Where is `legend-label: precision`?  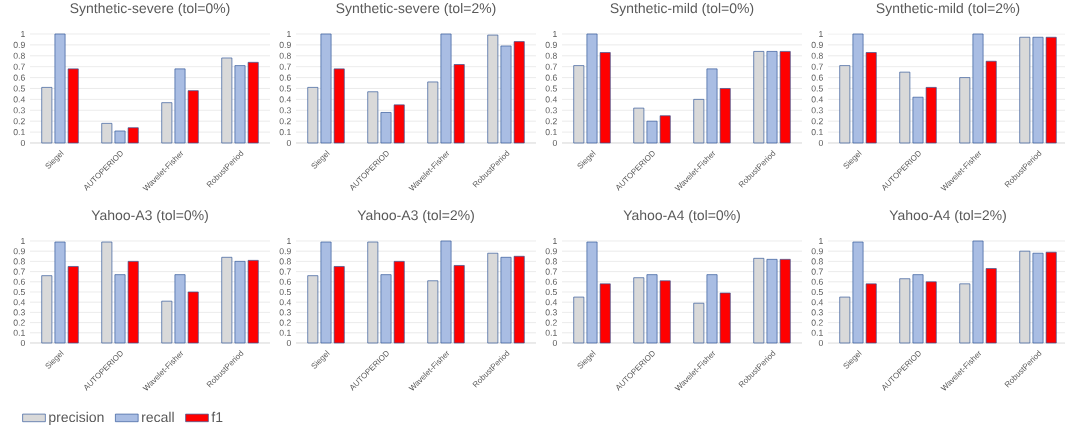 legend-label: precision is located at coordinates (76, 418).